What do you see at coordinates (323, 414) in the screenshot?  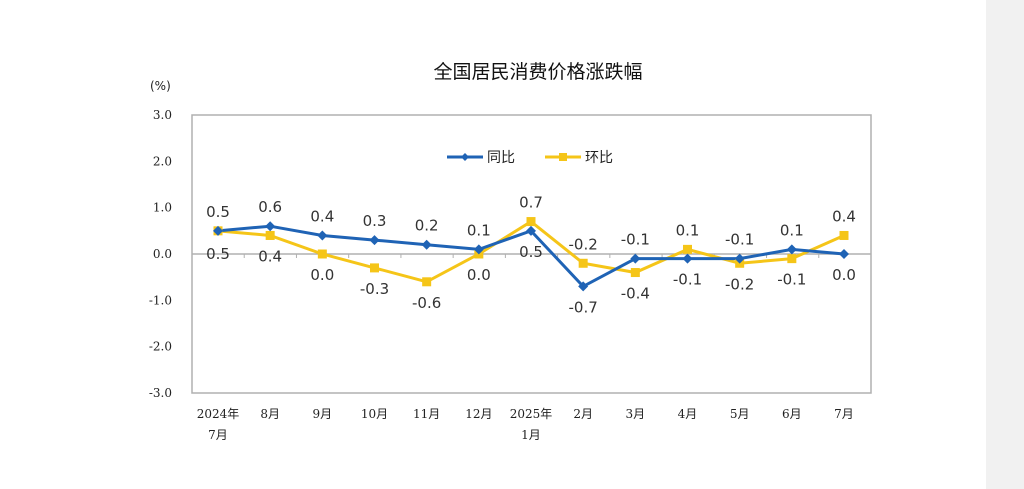 I see `x-tick-label: 9月` at bounding box center [323, 414].